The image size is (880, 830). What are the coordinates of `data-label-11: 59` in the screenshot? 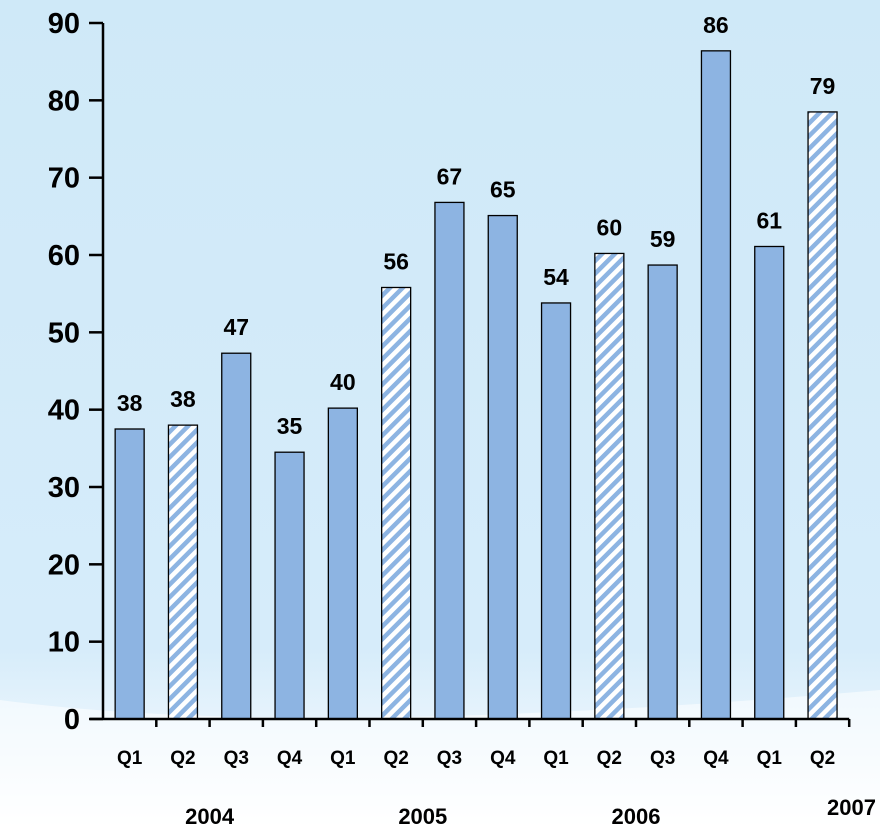 It's located at (663, 239).